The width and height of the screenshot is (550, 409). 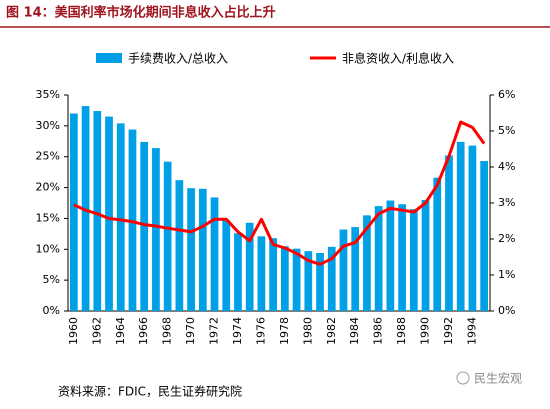 I want to click on x-tick-label: 1978, so click(x=284, y=331).